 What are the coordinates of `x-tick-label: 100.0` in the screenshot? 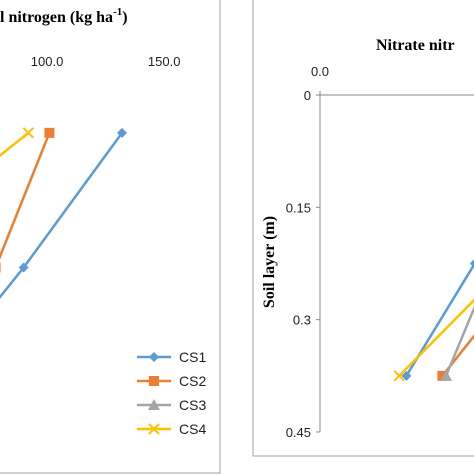 It's located at (47, 61).